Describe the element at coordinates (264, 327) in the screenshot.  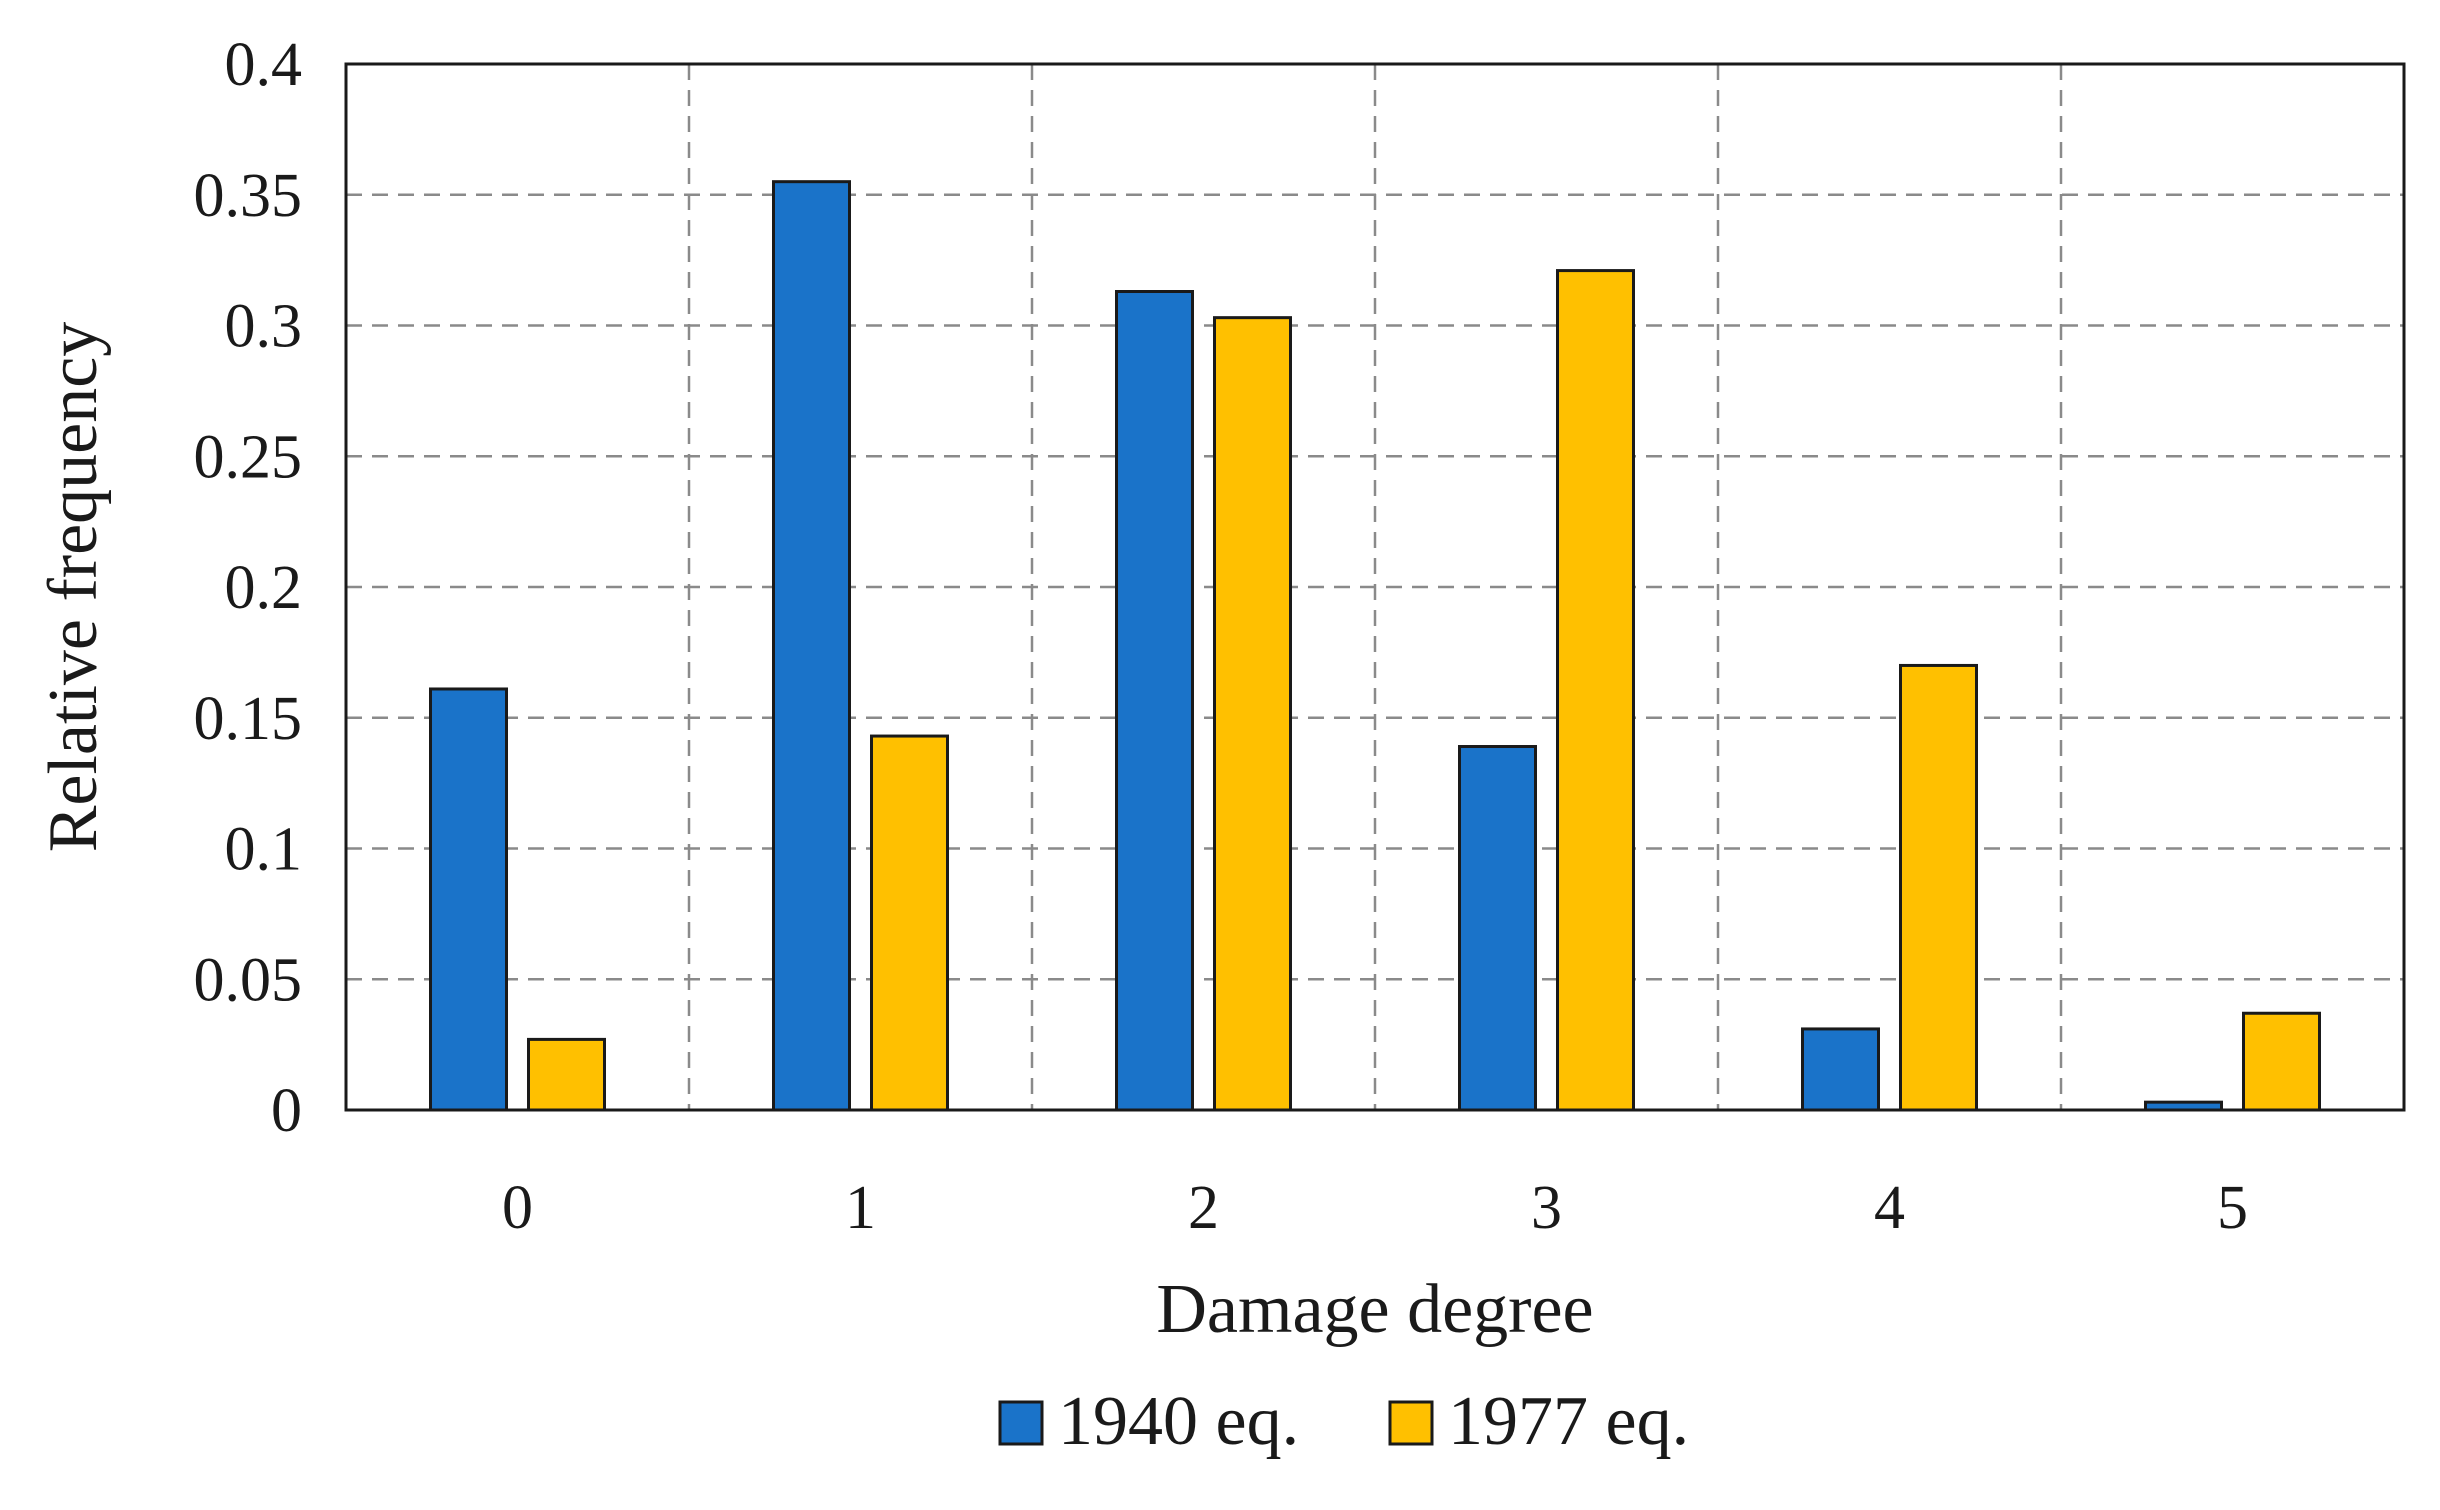
I see `y-tick-label: 0.3` at that location.